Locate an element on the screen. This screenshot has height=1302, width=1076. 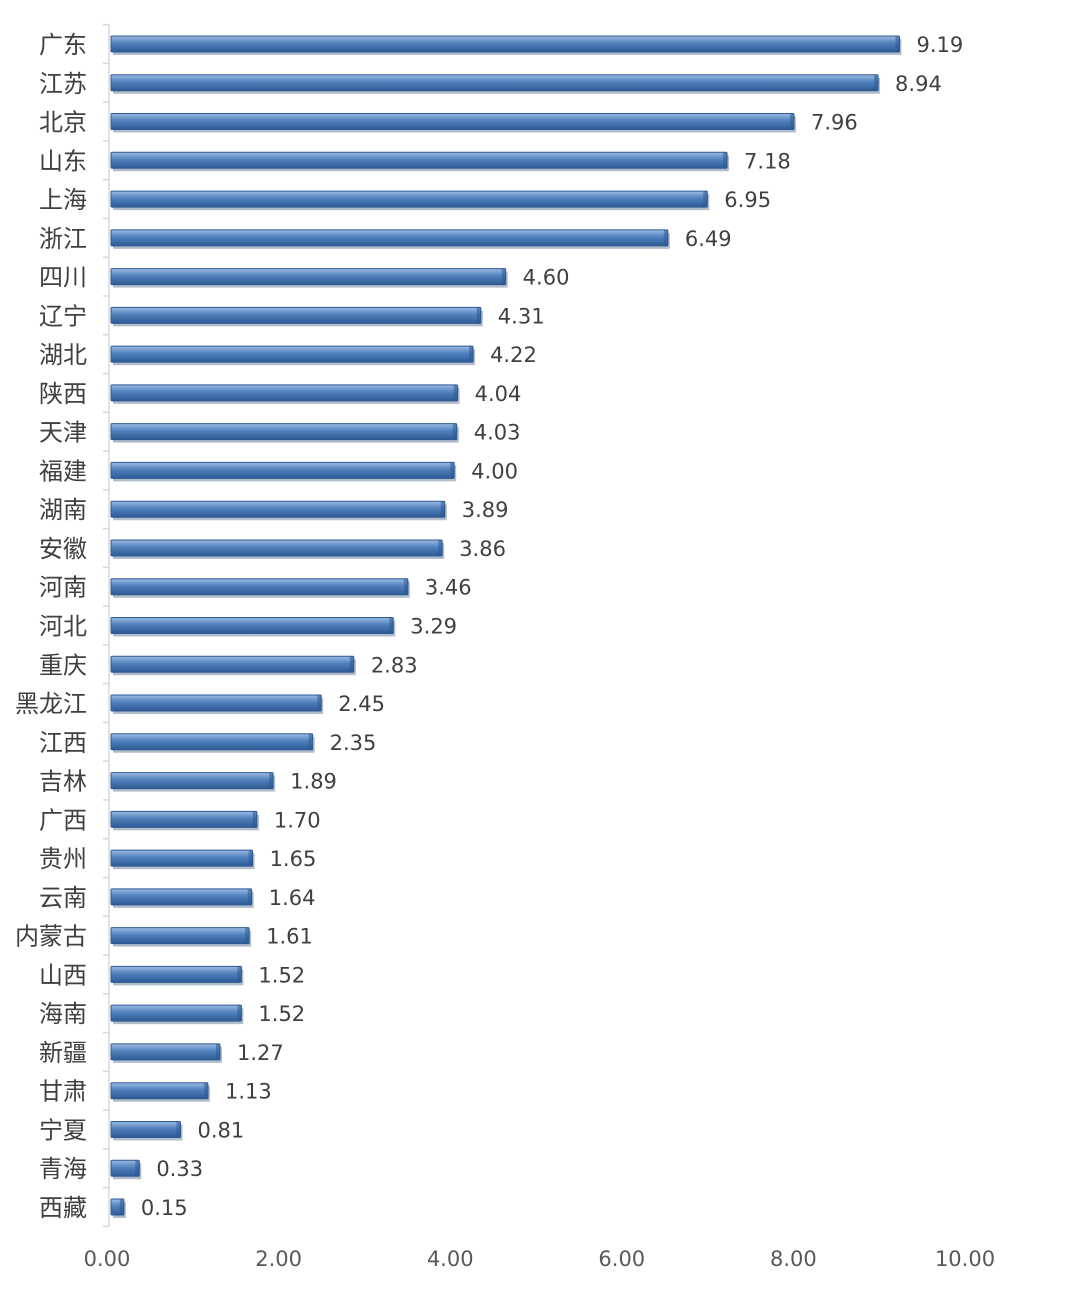
x-tick-labels: 0.00 2.00 4.00 6.00 8.00 10.00 is located at coordinates (539, 1259).